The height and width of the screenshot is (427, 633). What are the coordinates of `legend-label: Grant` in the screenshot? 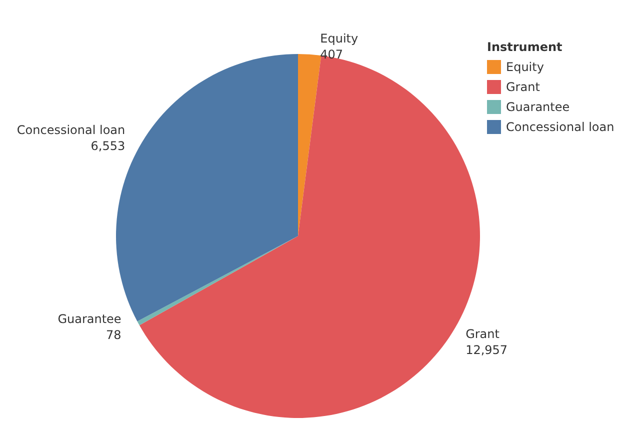 It's located at (523, 87).